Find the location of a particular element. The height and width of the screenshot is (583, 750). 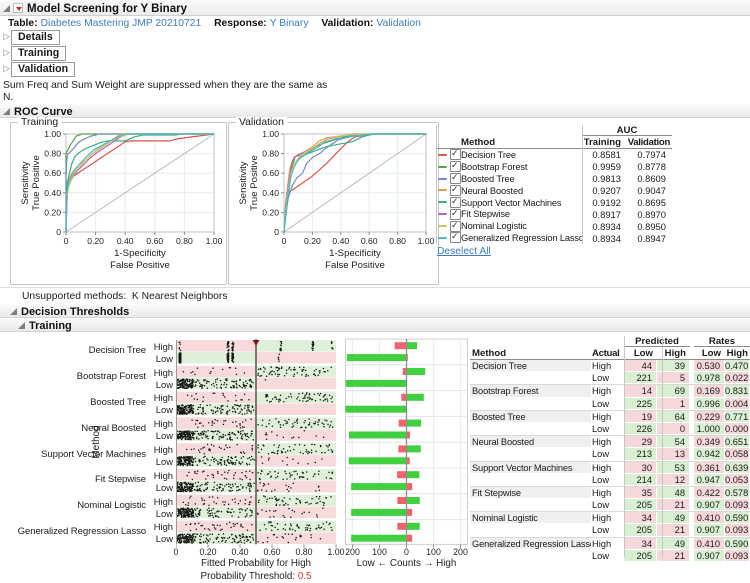

confusion-table-row: Neural Boosted High 29 54 0.349 0.651 is located at coordinates (610, 442).